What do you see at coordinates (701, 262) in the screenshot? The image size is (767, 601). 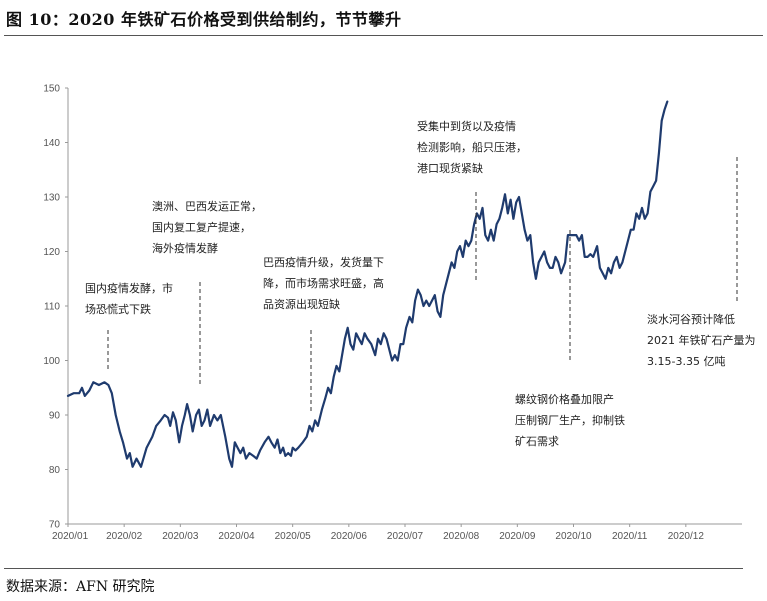 I see `annotation-6: 淡水河谷预计降低 2021 年铁矿石产量为 3.15-3.35 亿吨` at bounding box center [701, 262].